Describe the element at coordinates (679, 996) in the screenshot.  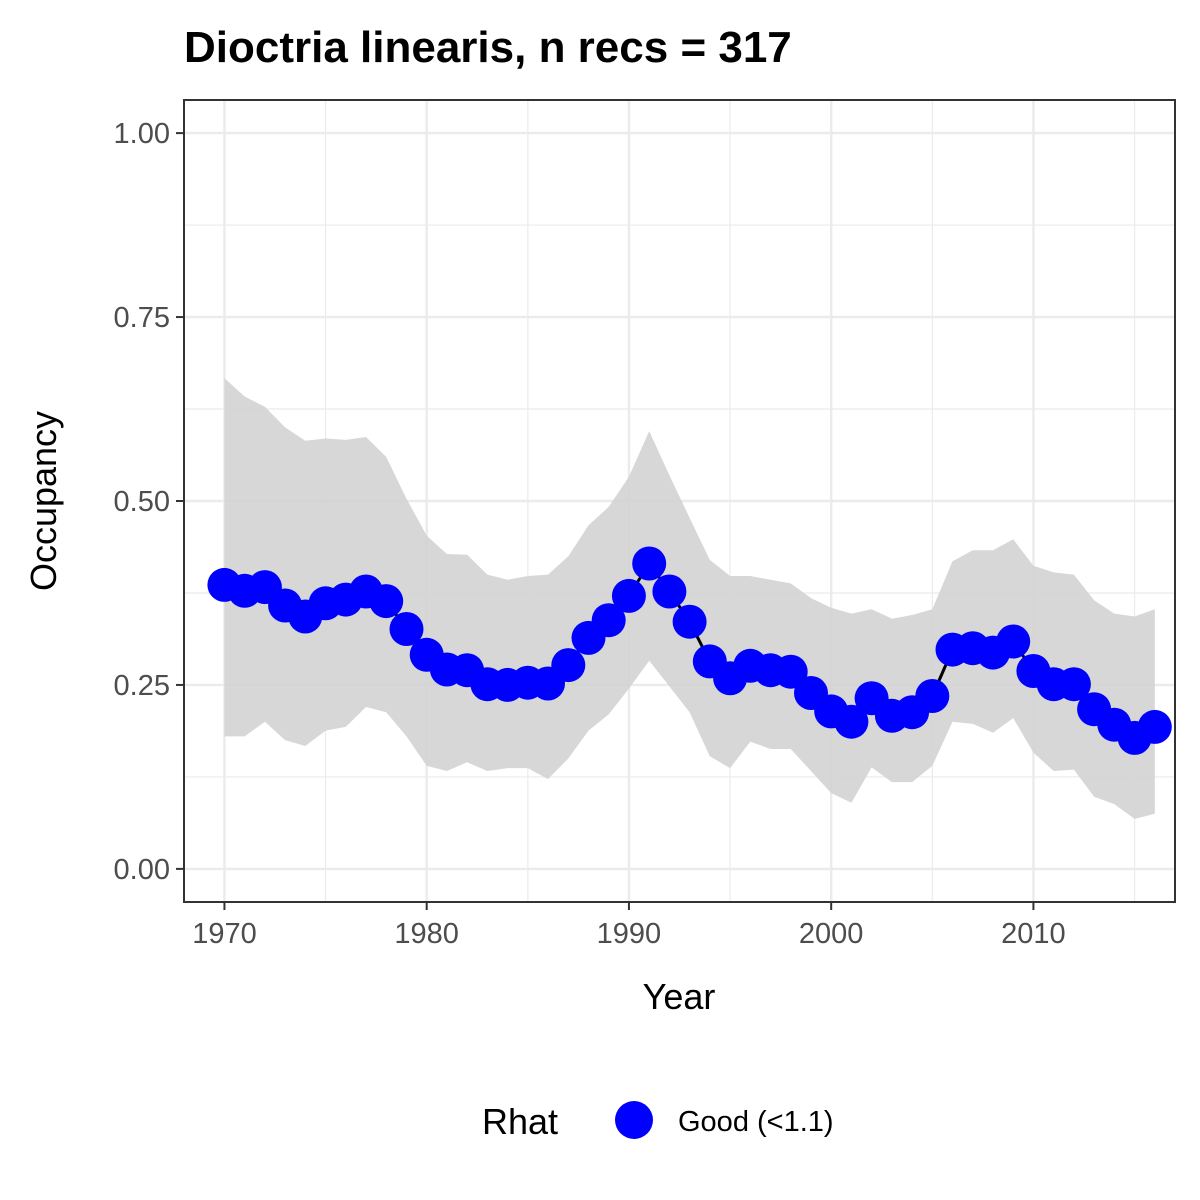
I see `x-axis-title: Year` at that location.